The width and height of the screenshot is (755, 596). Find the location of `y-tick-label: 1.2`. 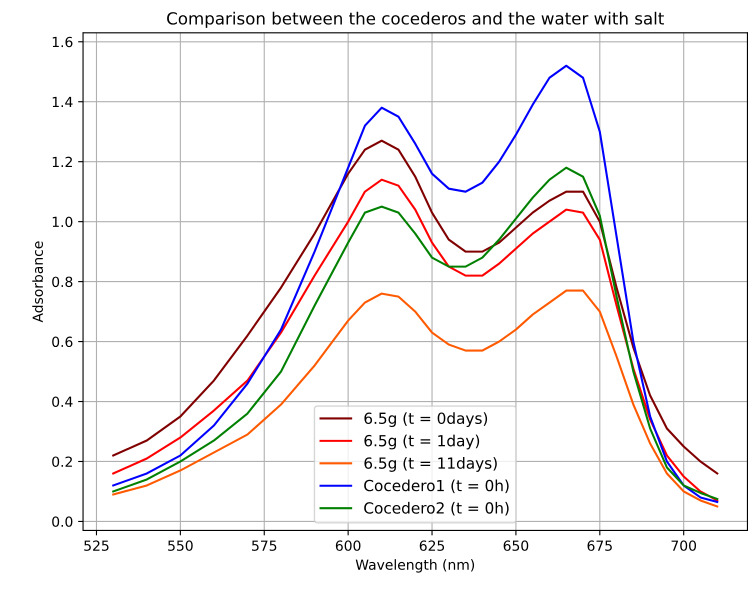

y-tick-label: 1.2 is located at coordinates (62, 161).